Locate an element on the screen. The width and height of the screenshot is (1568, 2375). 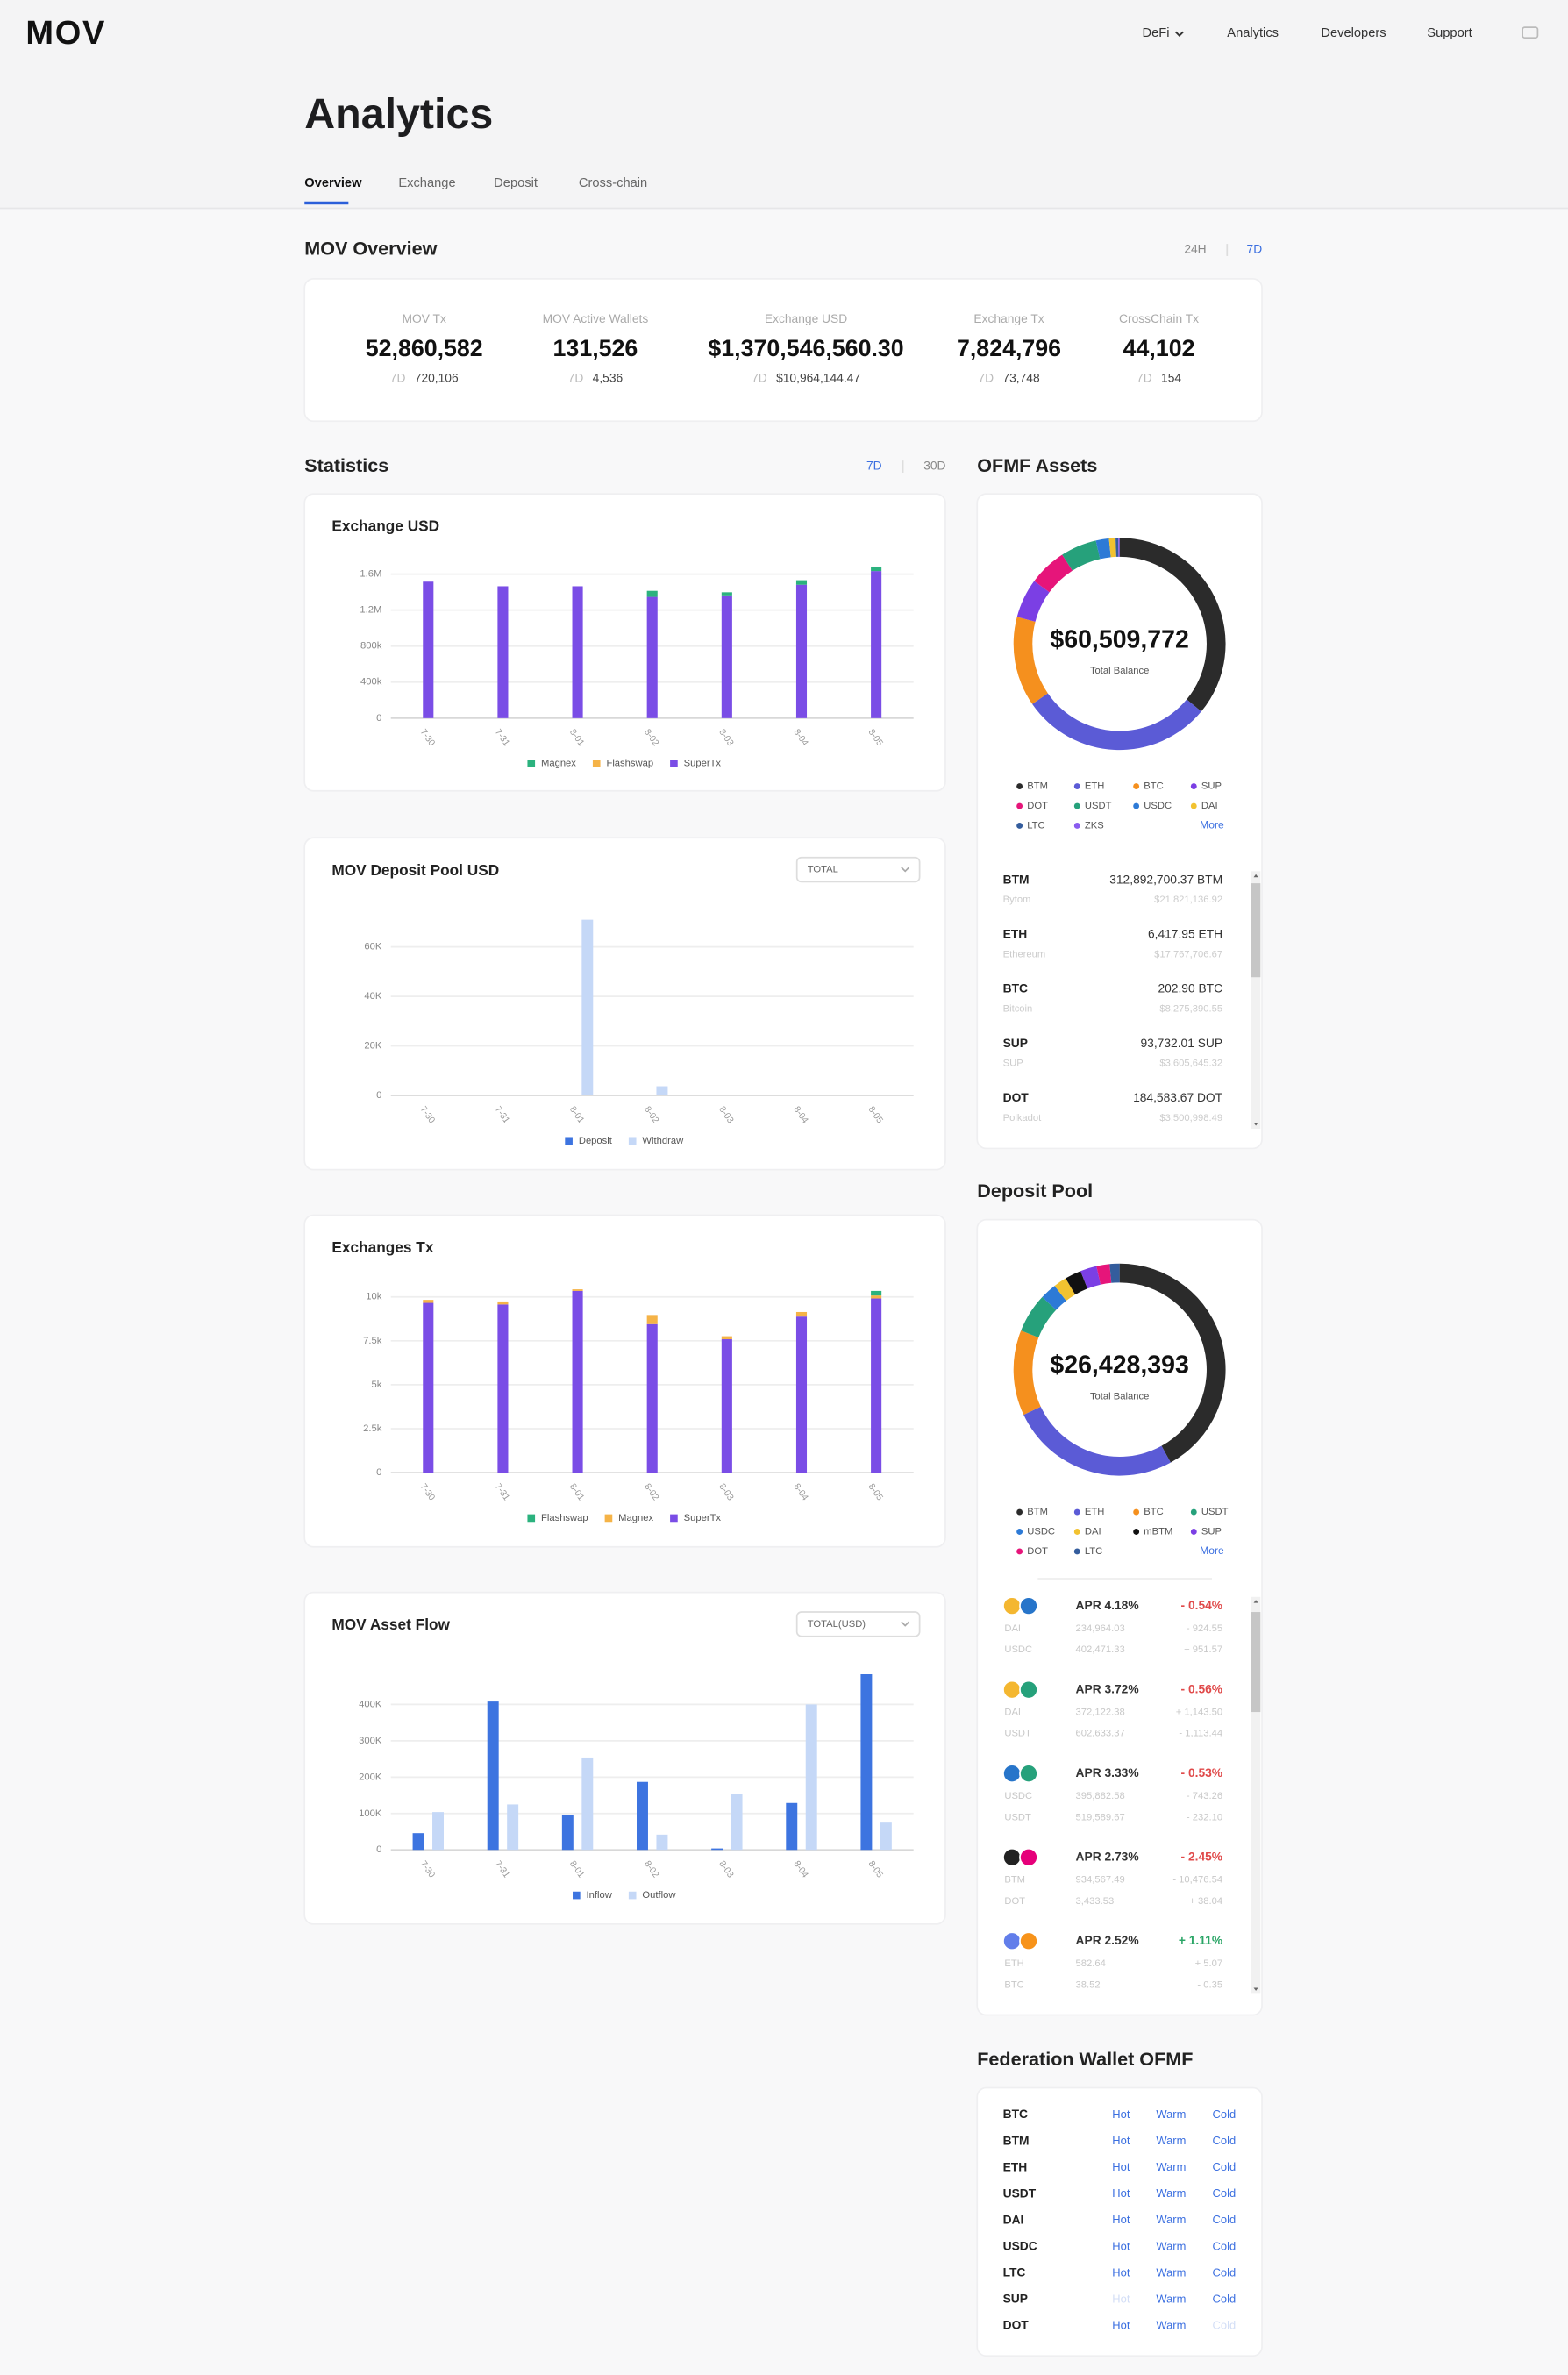
pool-change: + 1.11% is located at coordinates (1200, 1940).